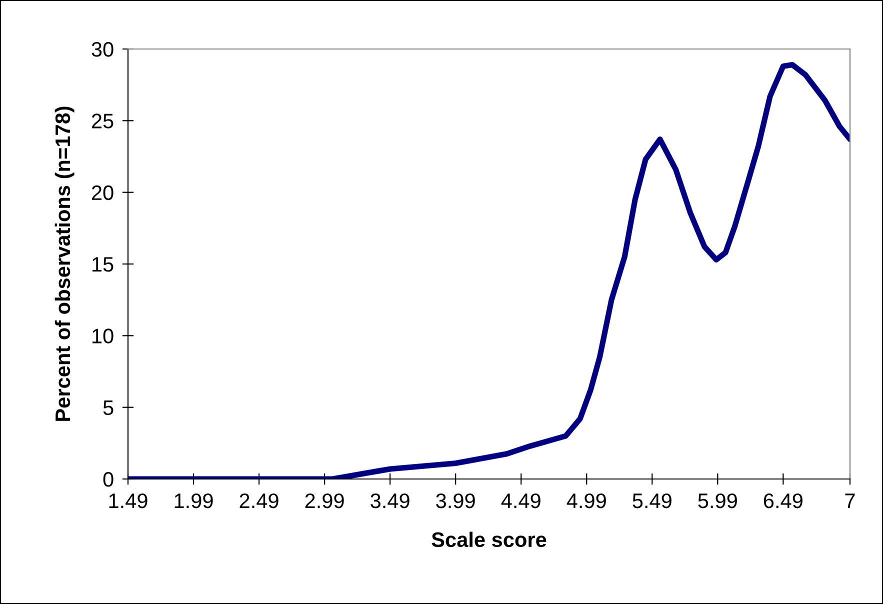 This screenshot has height=604, width=883. What do you see at coordinates (586, 500) in the screenshot?
I see `x-tick-label: 4.99` at bounding box center [586, 500].